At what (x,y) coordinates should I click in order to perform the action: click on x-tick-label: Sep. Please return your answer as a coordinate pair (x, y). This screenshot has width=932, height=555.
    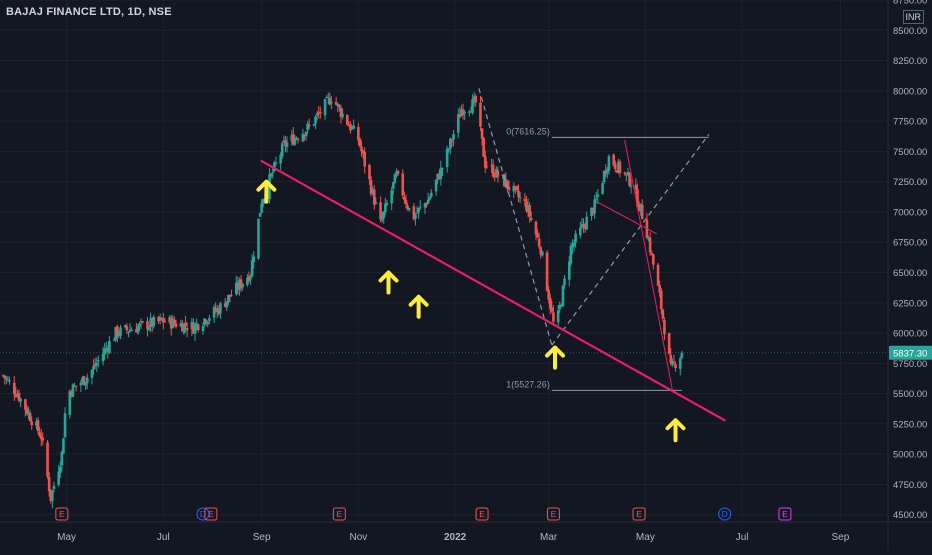
    Looking at the image, I should click on (841, 537).